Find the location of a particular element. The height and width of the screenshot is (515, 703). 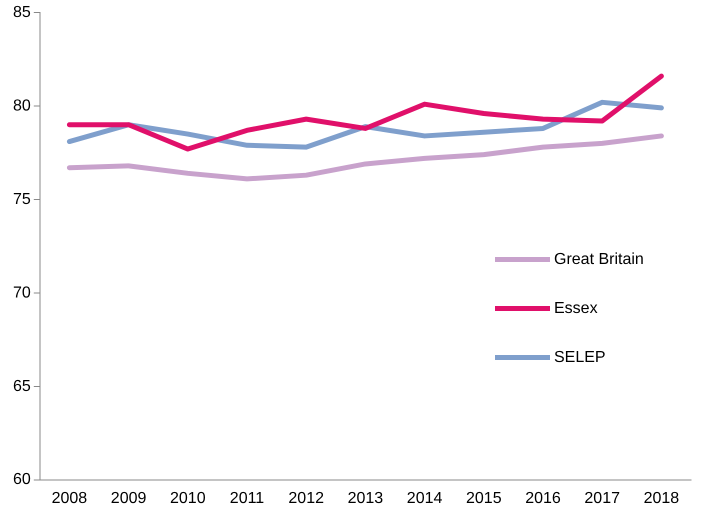

x-tick-label: 2011 is located at coordinates (247, 498).